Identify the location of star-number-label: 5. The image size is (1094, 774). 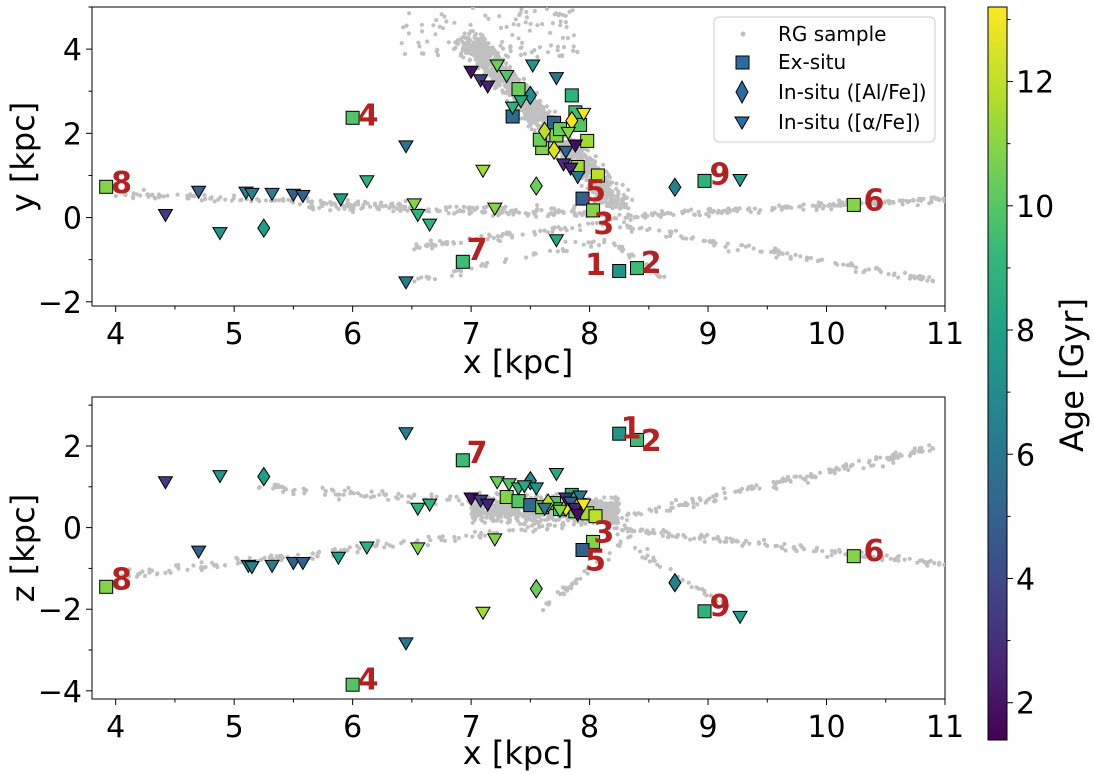
(595, 560).